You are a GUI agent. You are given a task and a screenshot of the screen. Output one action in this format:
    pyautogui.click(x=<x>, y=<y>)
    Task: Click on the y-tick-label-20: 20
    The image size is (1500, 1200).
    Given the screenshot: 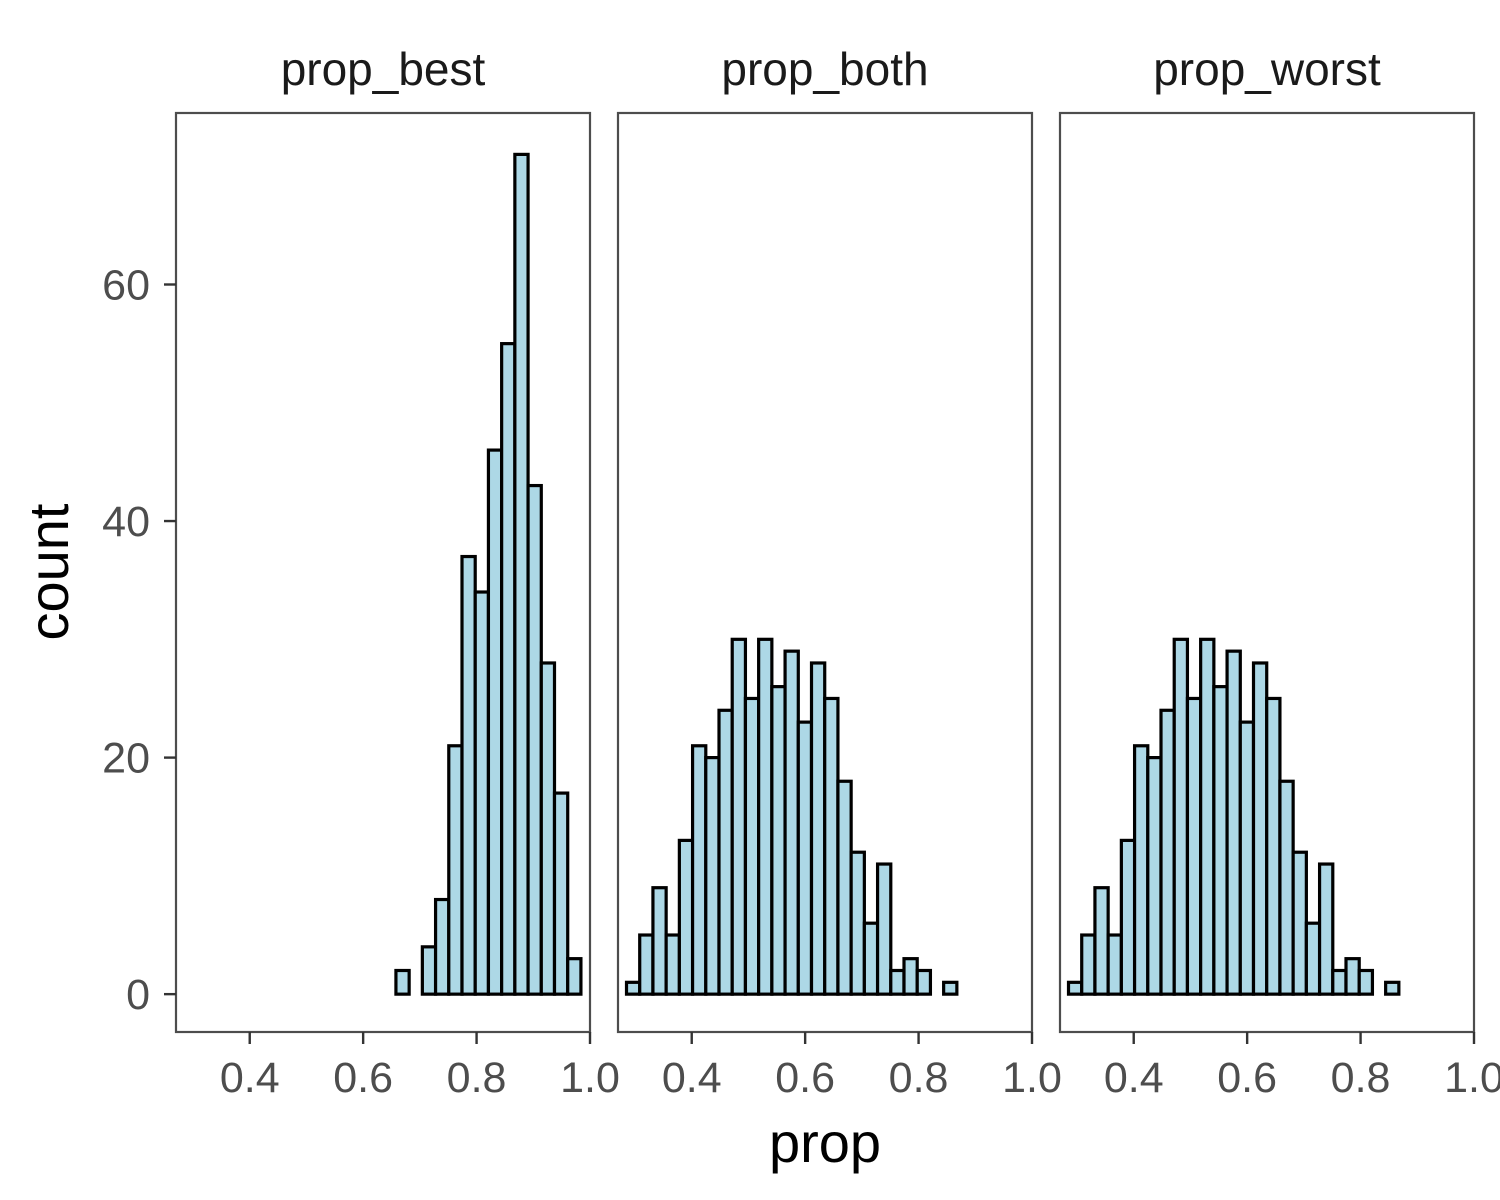 What is the action you would take?
    pyautogui.click(x=126, y=759)
    